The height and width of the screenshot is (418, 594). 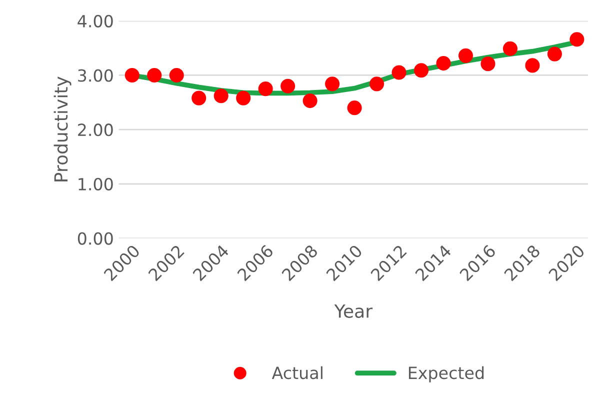 I want to click on y-tick-label: 0.00, so click(x=95, y=238).